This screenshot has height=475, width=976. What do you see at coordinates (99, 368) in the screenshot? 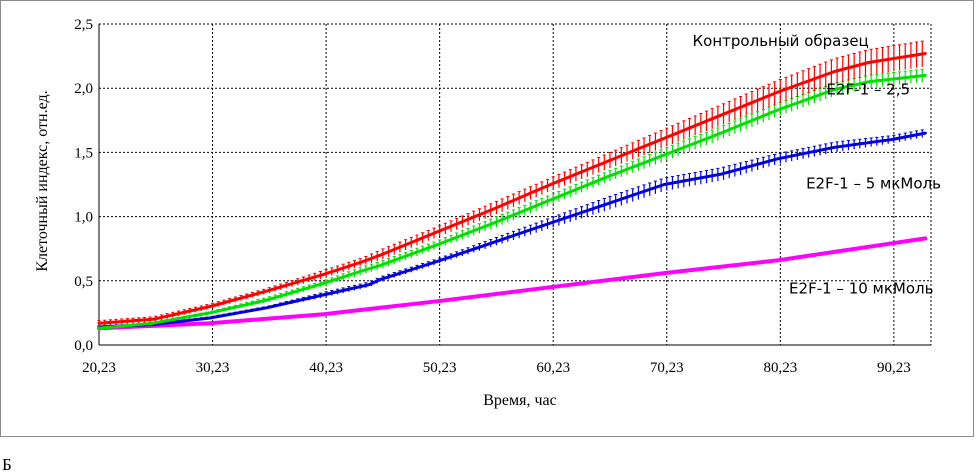
I see `x-tick-label: 20,23` at bounding box center [99, 368].